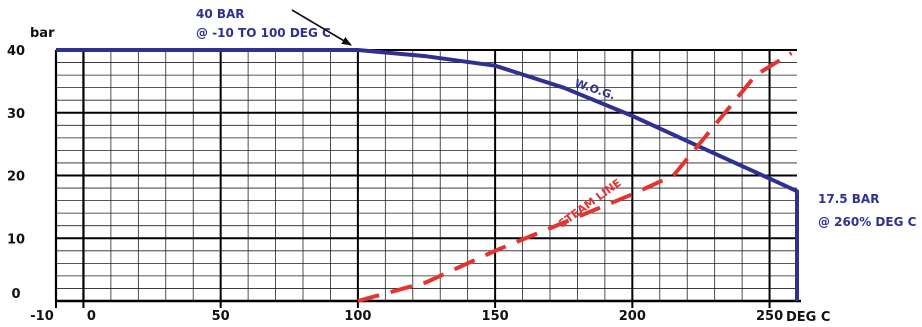 The image size is (922, 327). Describe the element at coordinates (769, 316) in the screenshot. I see `x-tick-label: 250` at that location.